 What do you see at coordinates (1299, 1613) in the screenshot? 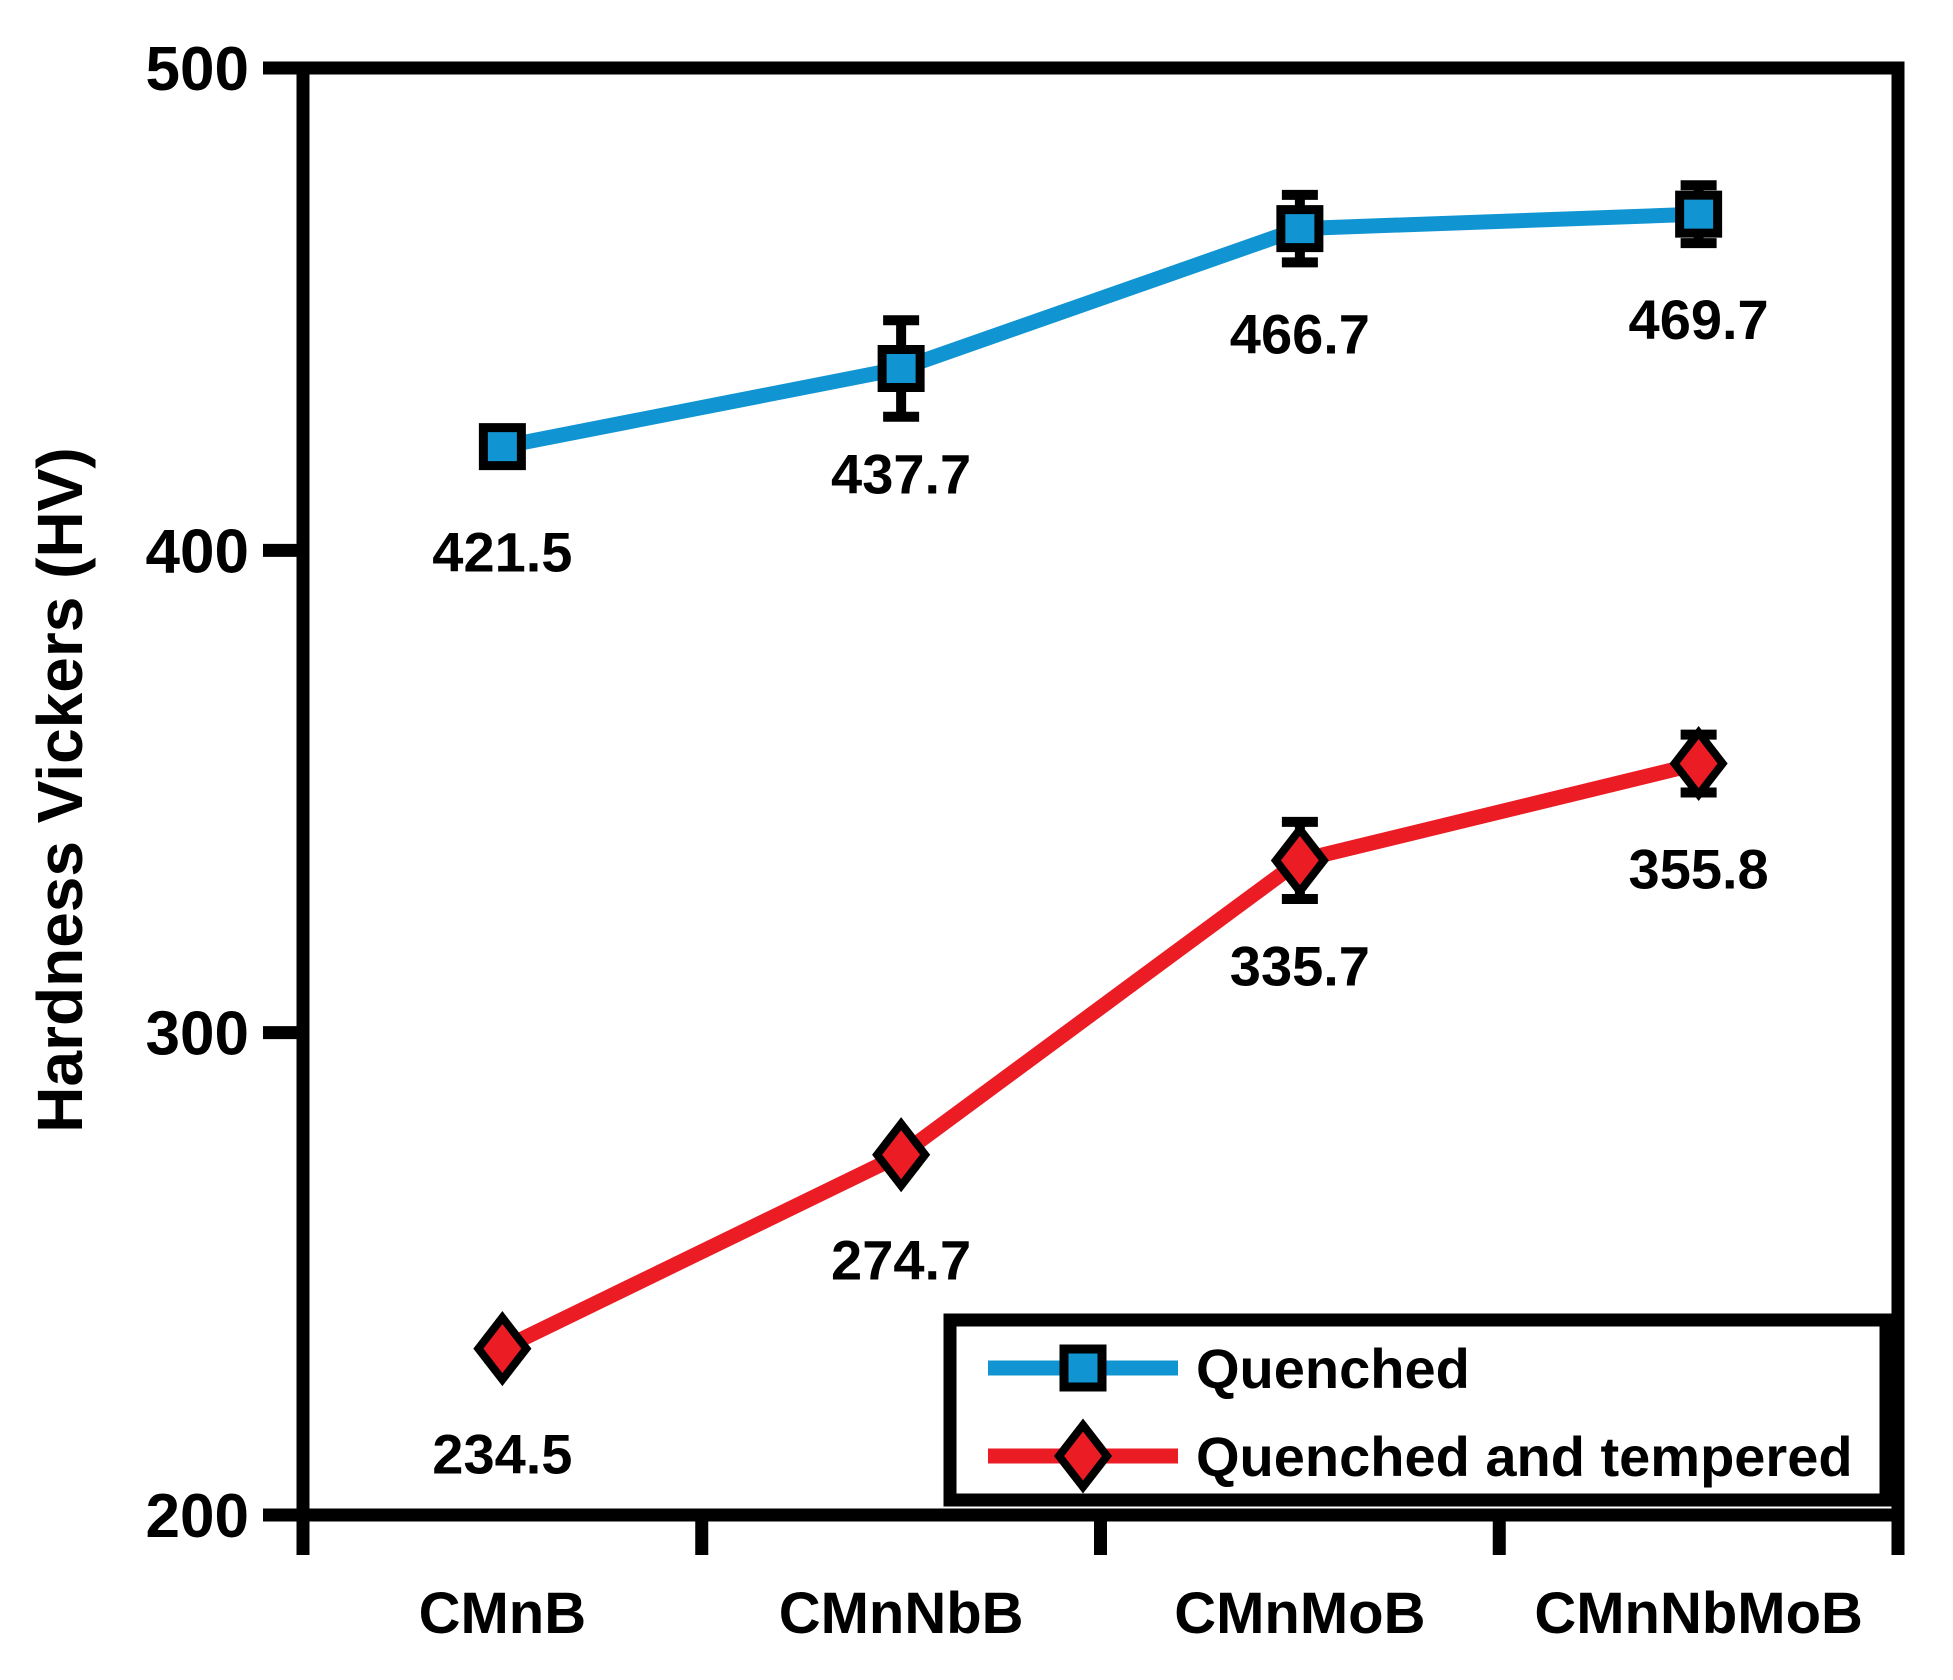
I see `x-category-label: CMnMoB` at bounding box center [1299, 1613].